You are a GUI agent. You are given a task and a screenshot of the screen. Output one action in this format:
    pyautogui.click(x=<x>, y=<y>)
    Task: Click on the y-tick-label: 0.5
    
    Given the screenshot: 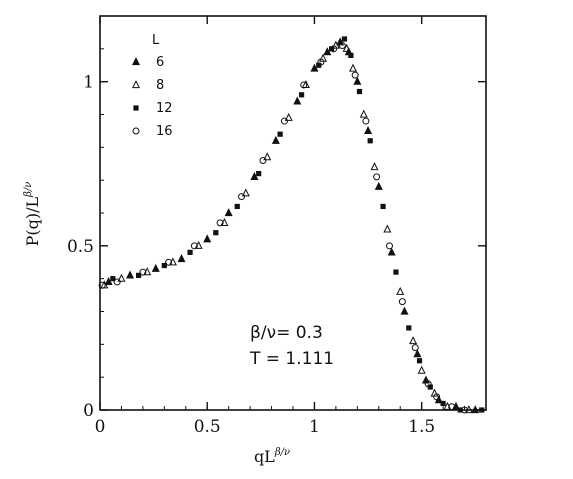 What is the action you would take?
    pyautogui.click(x=80, y=247)
    